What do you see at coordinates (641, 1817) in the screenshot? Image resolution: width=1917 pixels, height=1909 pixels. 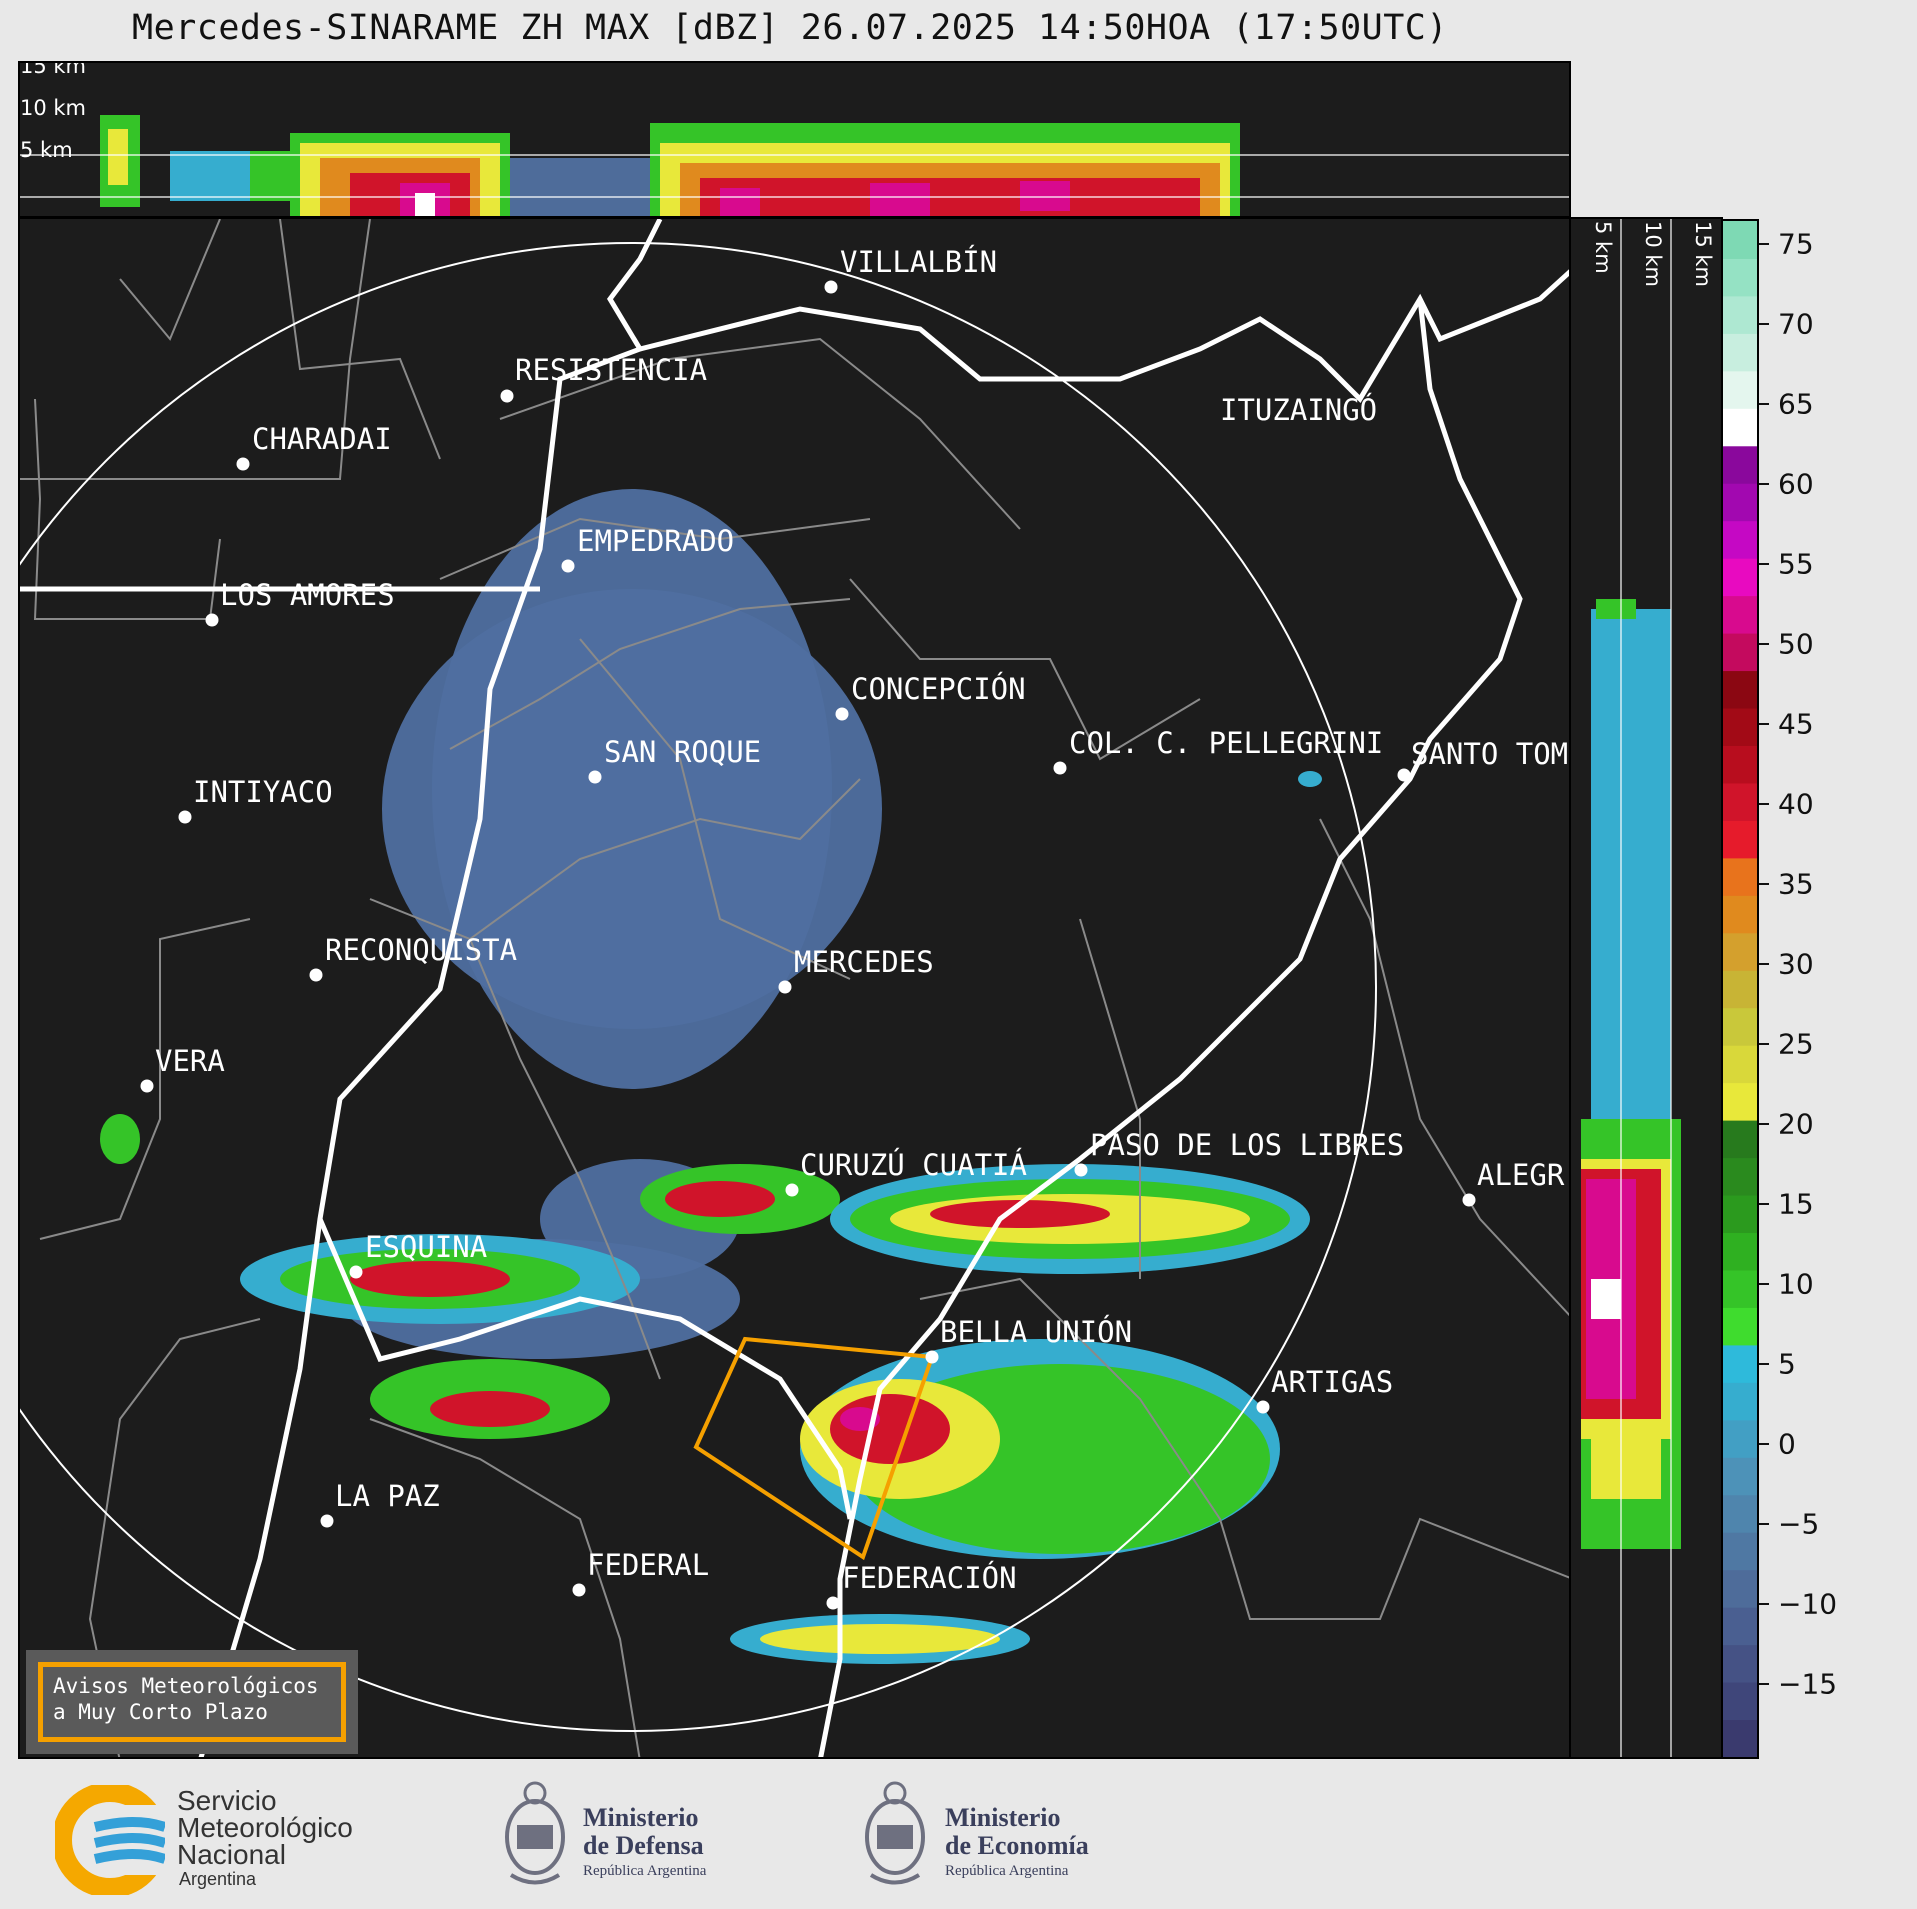 I see `defensa-text-1: Ministerio` at bounding box center [641, 1817].